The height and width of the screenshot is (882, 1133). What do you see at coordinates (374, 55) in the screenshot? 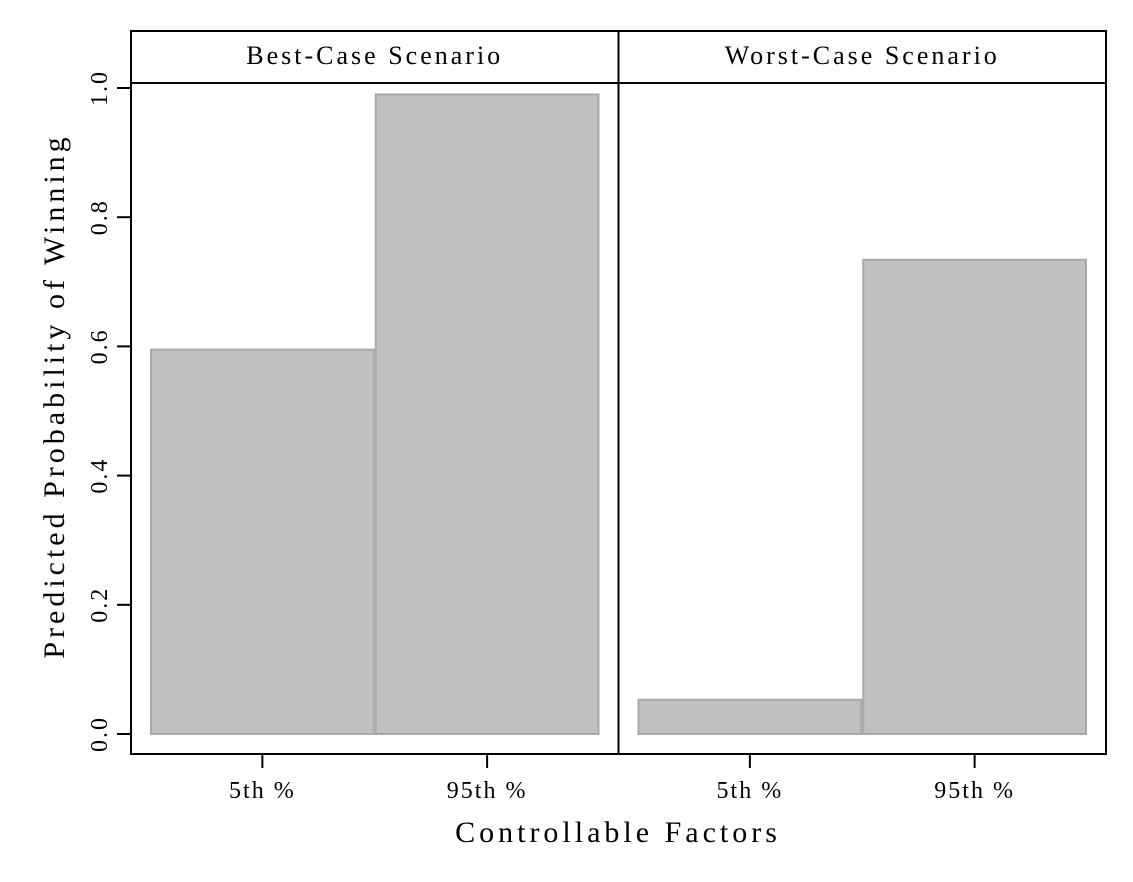
I see `strip-label: Best-Case Scenario` at bounding box center [374, 55].